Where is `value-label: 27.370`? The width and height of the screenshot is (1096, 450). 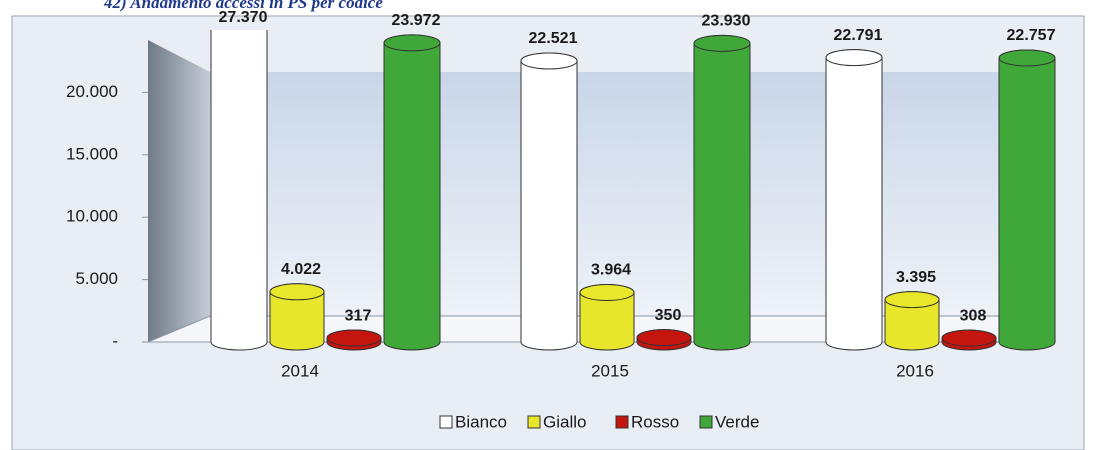 value-label: 27.370 is located at coordinates (243, 17).